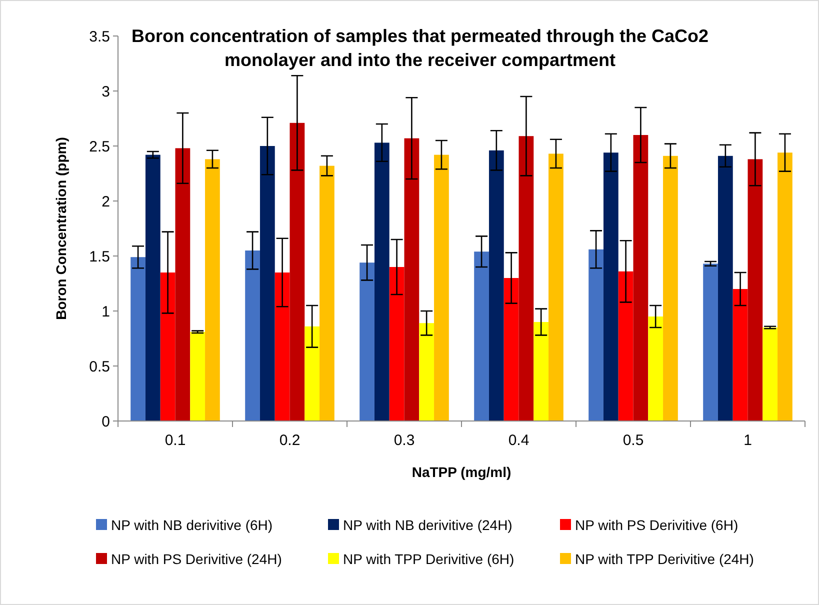  Describe the element at coordinates (99, 147) in the screenshot. I see `y-tick-label: 2.5` at that location.